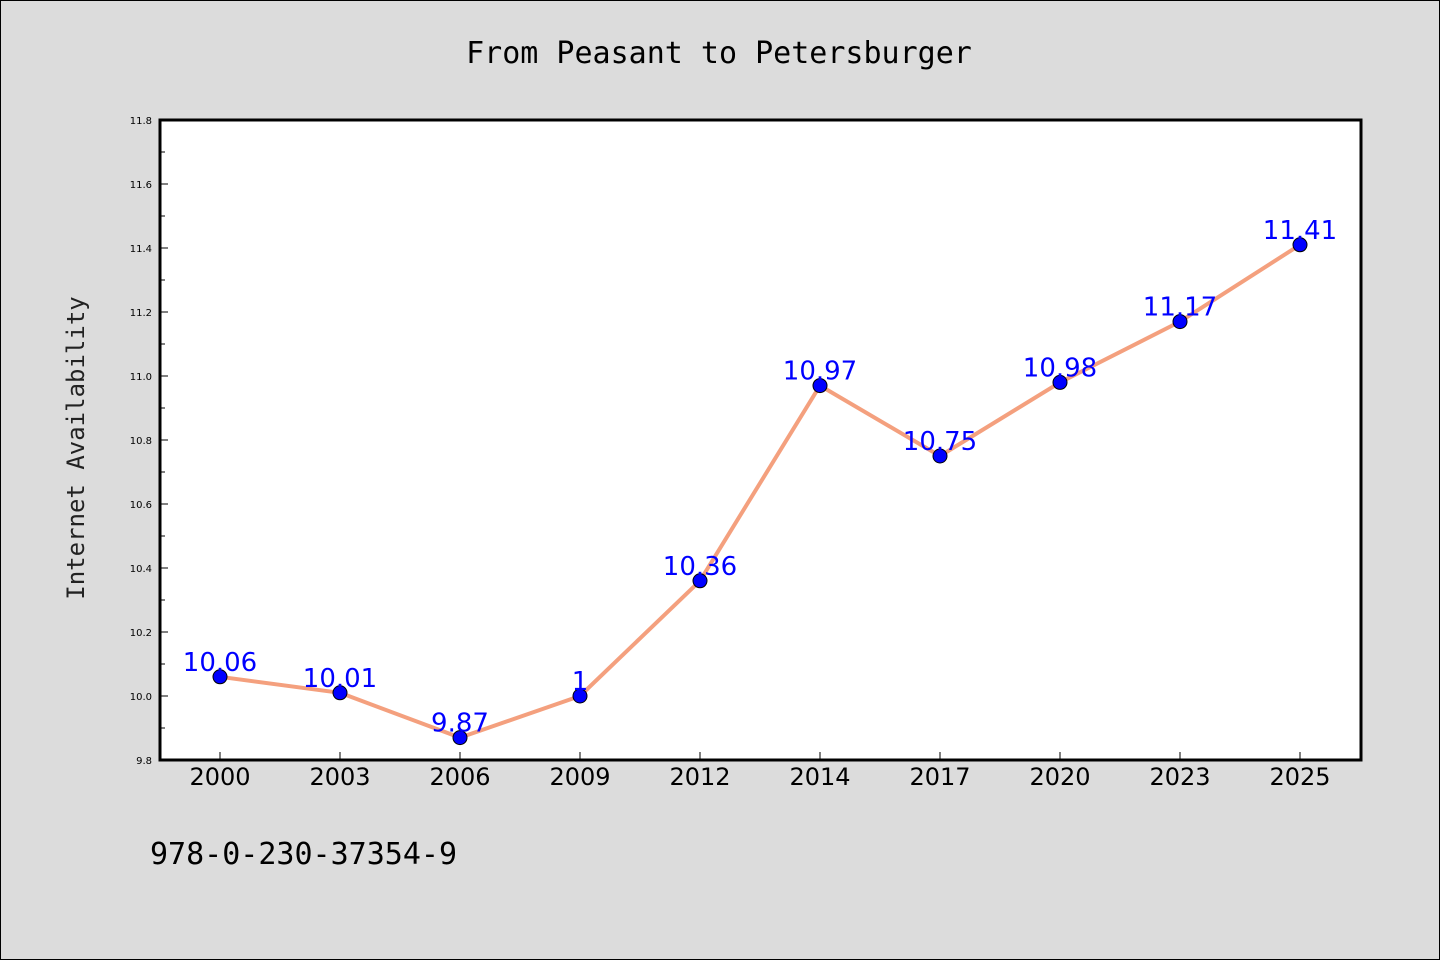 The image size is (1440, 960). What do you see at coordinates (220, 663) in the screenshot?
I see `data-label: 10.06` at bounding box center [220, 663].